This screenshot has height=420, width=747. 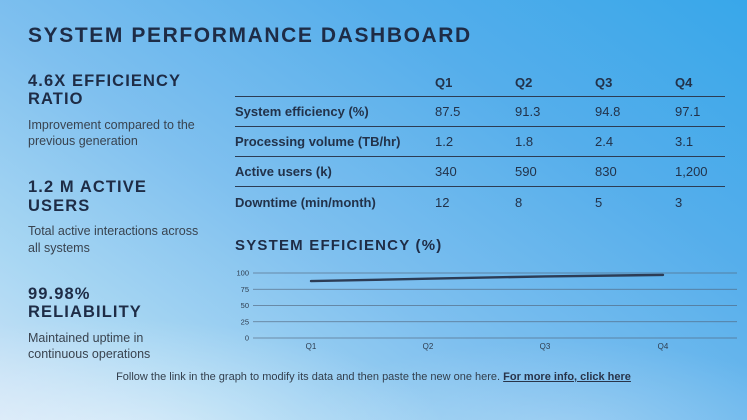 I want to click on y-axis-tick-label: 0, so click(x=247, y=338).